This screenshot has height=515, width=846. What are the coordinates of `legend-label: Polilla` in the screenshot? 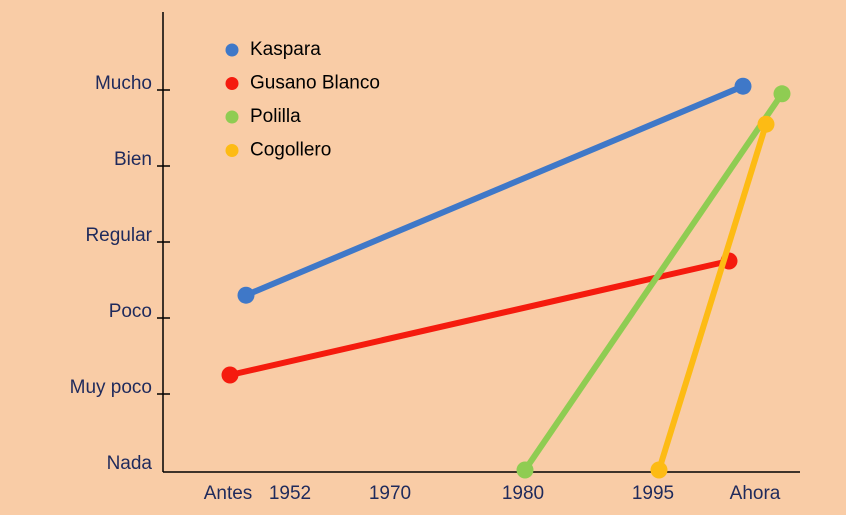 It's located at (275, 116).